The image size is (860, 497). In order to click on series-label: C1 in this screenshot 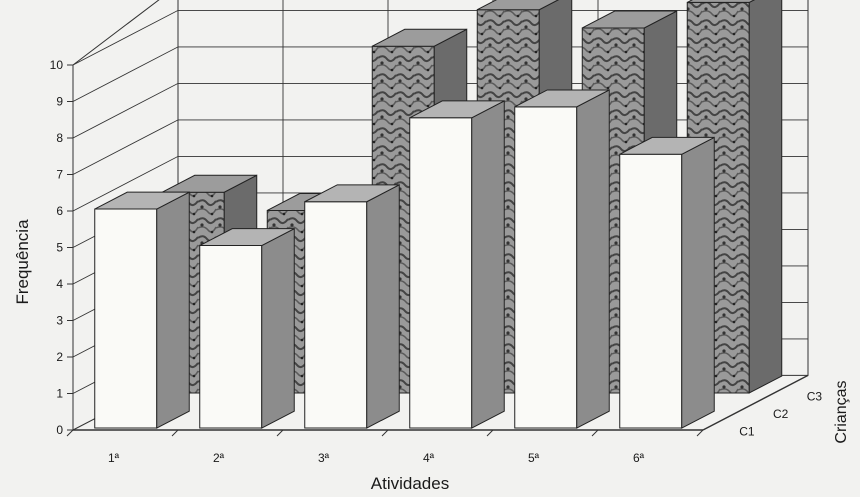, I will do `click(747, 432)`.